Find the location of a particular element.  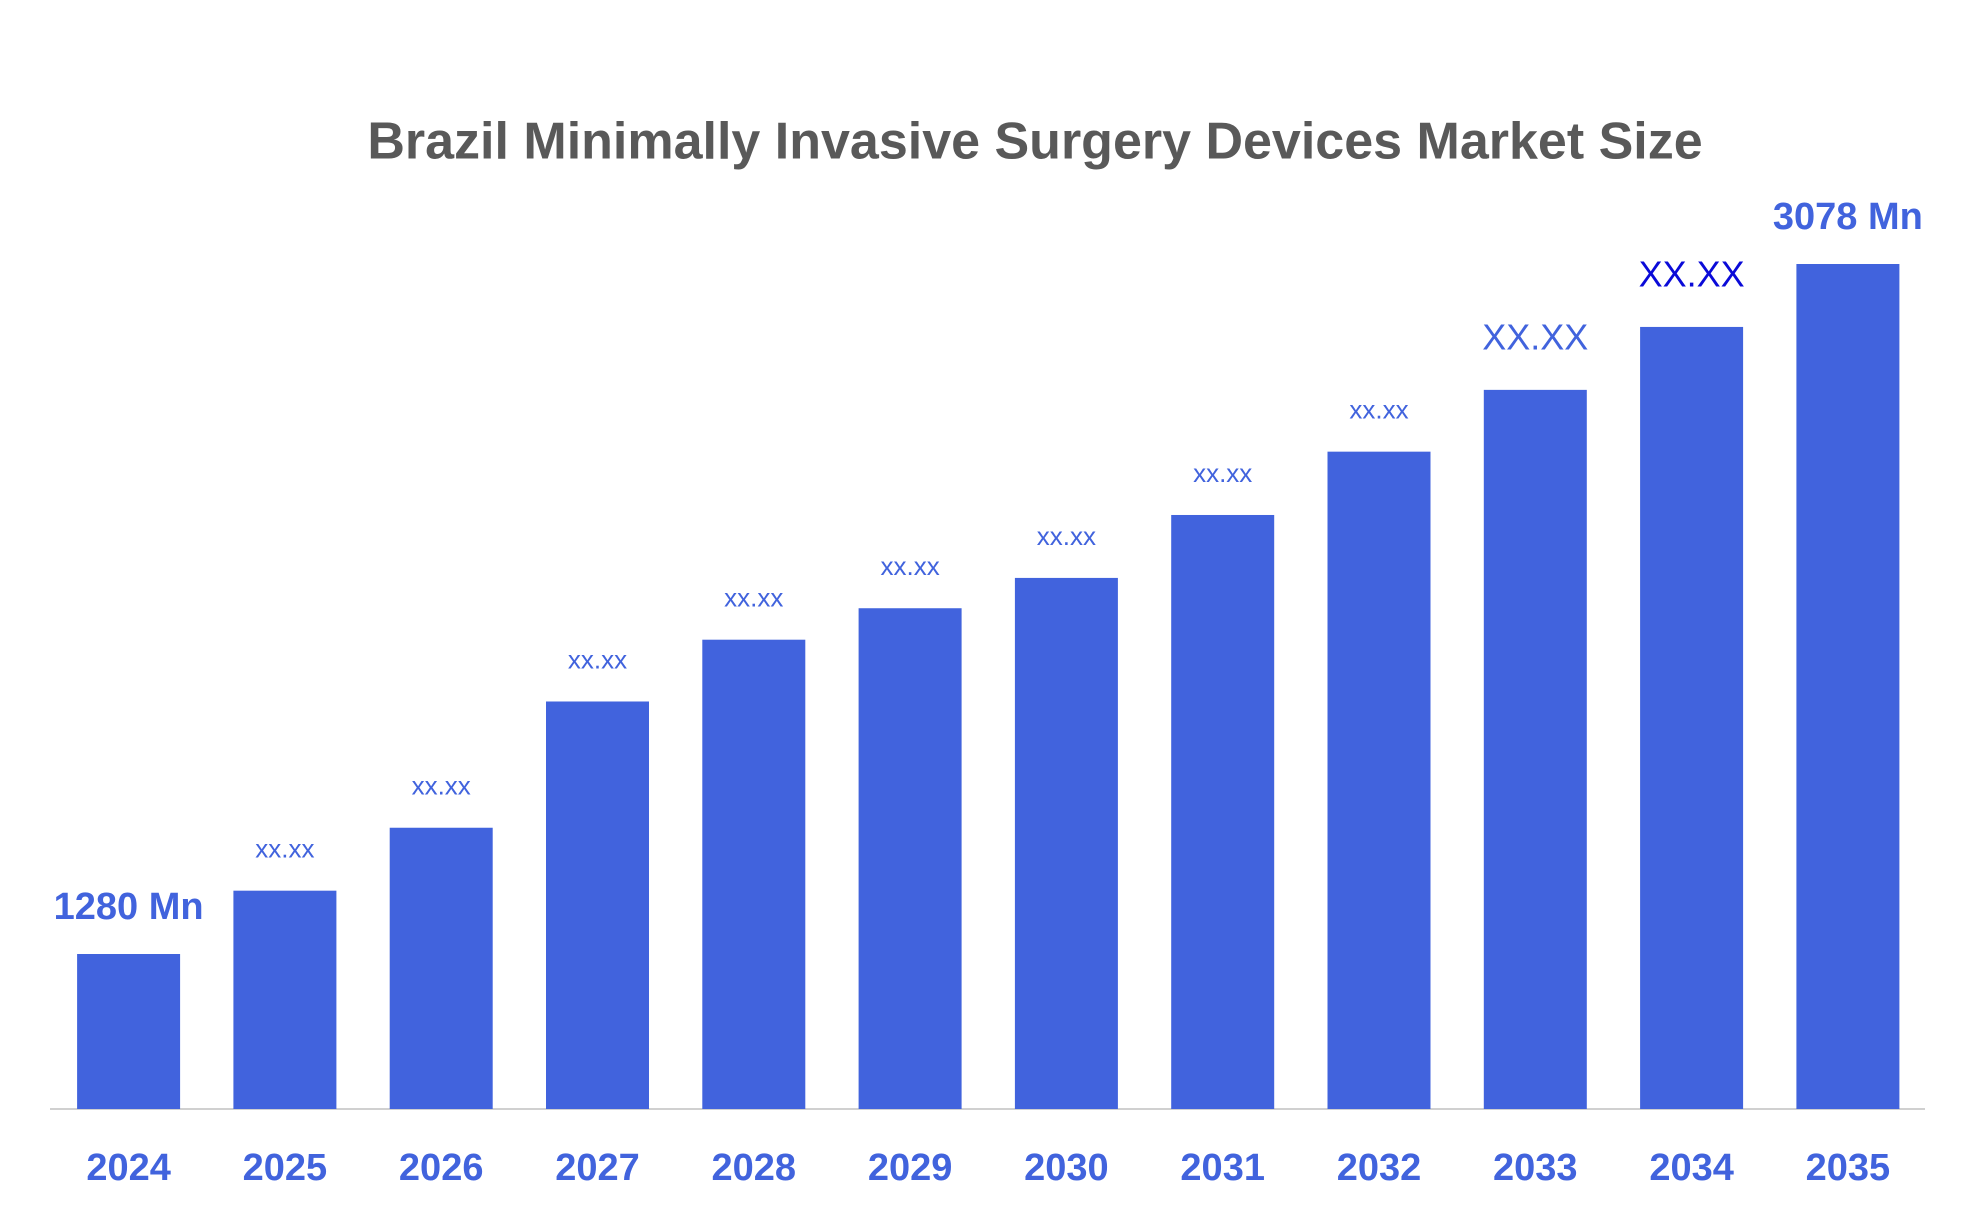

x-tick-label: 2033 is located at coordinates (1535, 1168).